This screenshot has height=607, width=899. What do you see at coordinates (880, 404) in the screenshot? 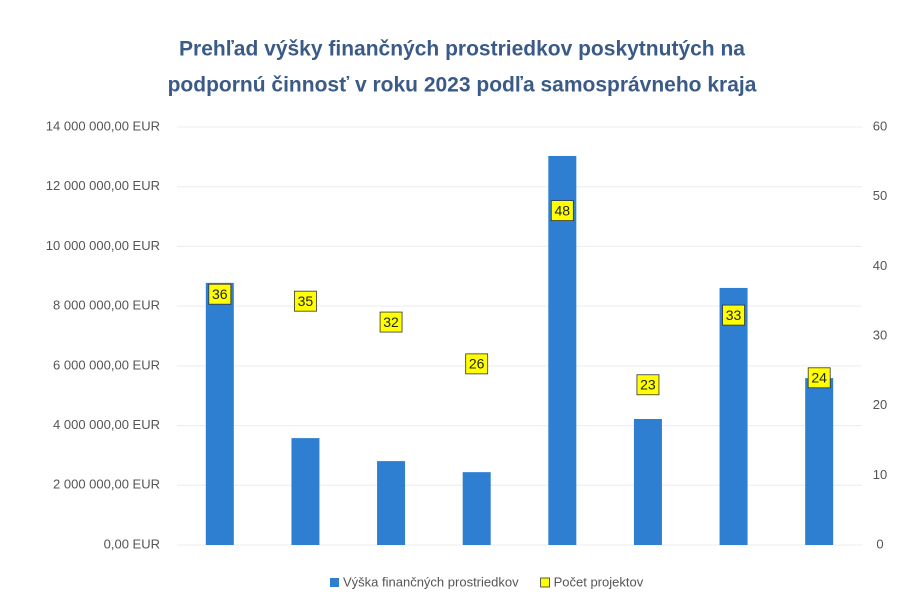
I see `y2-tick-label: 20` at bounding box center [880, 404].